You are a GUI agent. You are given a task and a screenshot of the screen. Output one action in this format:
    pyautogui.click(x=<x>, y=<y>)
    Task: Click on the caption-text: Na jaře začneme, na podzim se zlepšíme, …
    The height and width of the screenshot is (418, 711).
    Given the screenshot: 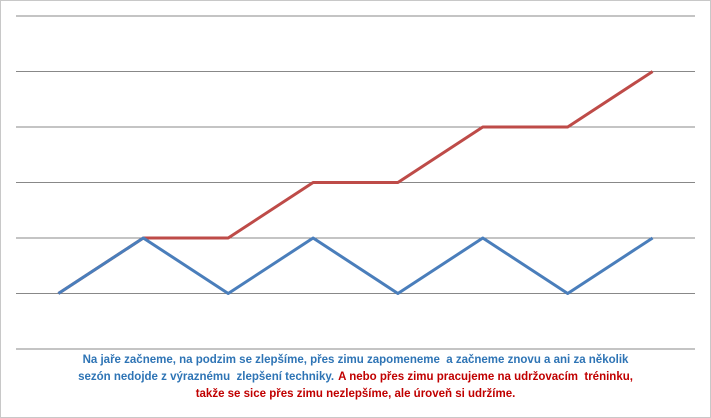 What is the action you would take?
    pyautogui.click(x=355, y=360)
    